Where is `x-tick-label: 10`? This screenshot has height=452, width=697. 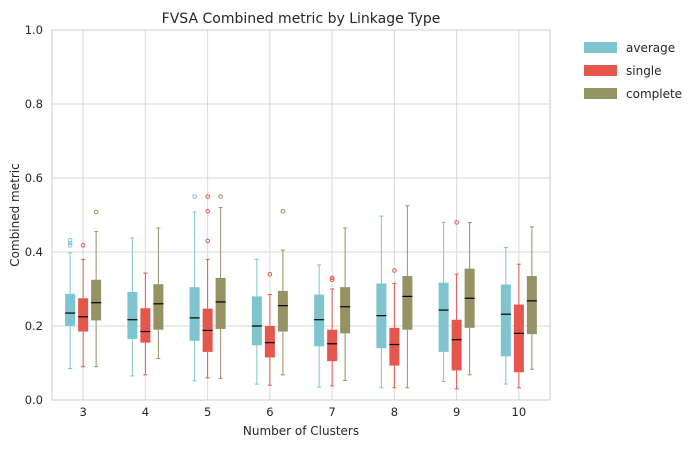
x-tick-label: 10 is located at coordinates (519, 412).